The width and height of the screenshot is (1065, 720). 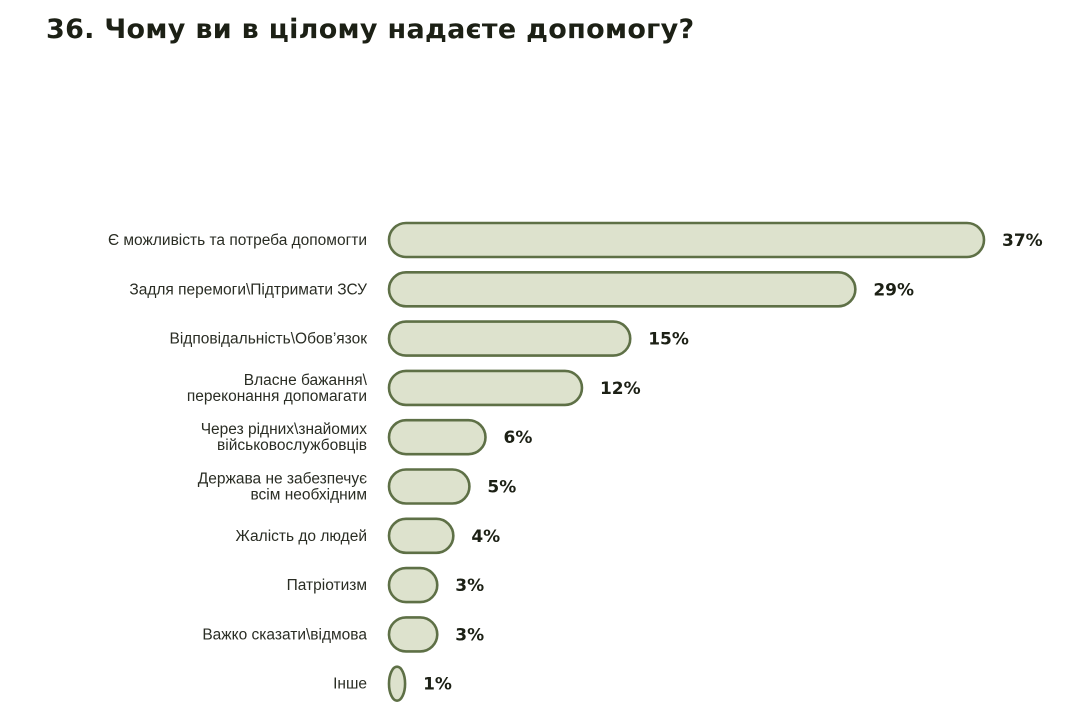 I want to click on category-label-7: Жалість до людей, so click(x=301, y=536).